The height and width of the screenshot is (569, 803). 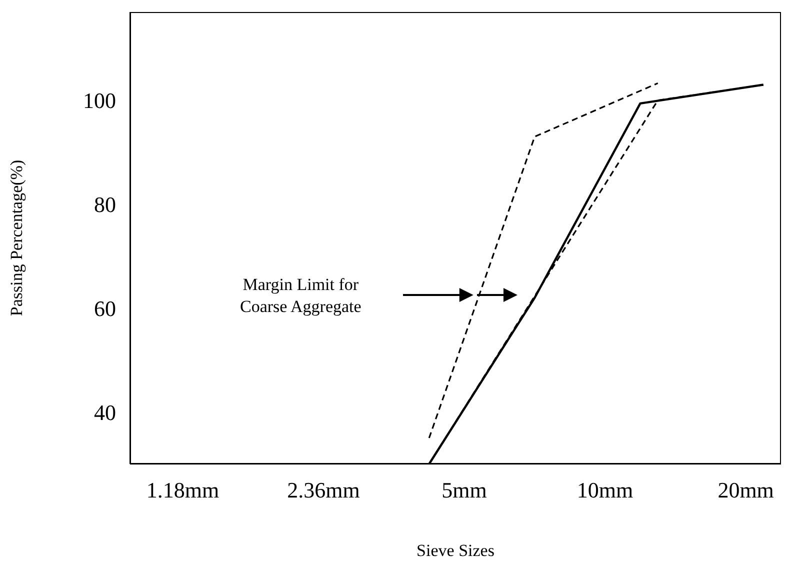 I want to click on x-tick-label: 5mm, so click(x=464, y=490).